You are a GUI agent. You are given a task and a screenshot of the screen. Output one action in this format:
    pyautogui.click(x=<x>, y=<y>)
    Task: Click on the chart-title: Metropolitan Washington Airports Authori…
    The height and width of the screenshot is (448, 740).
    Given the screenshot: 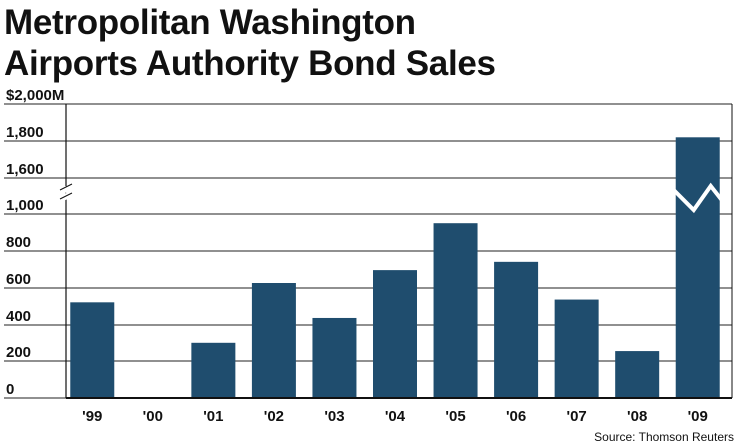 What is the action you would take?
    pyautogui.click(x=250, y=43)
    